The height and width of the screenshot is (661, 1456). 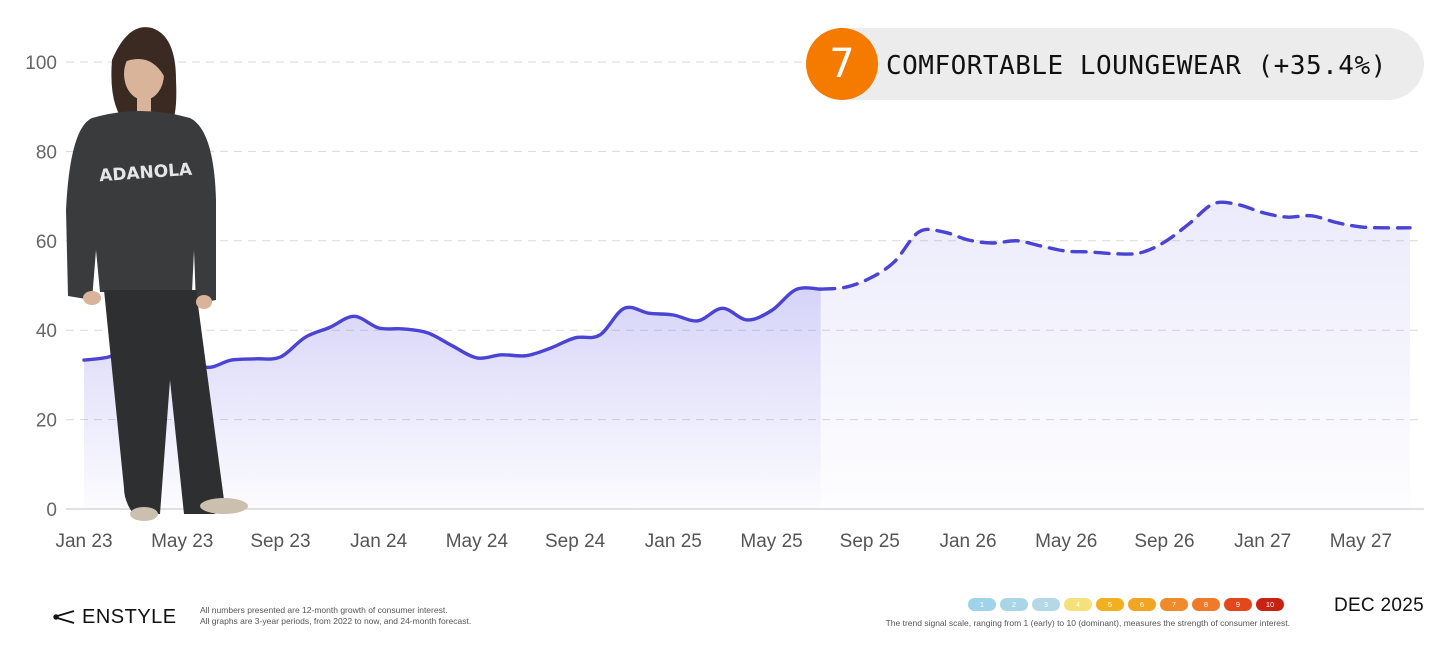 I want to click on y-tick-label: 20, so click(x=46, y=421).